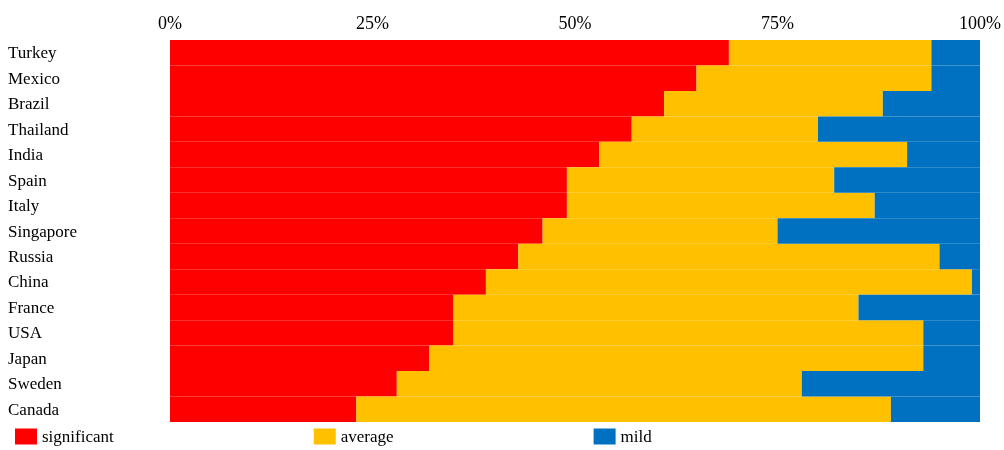  I want to click on y-tick-label: Canada, so click(34, 409).